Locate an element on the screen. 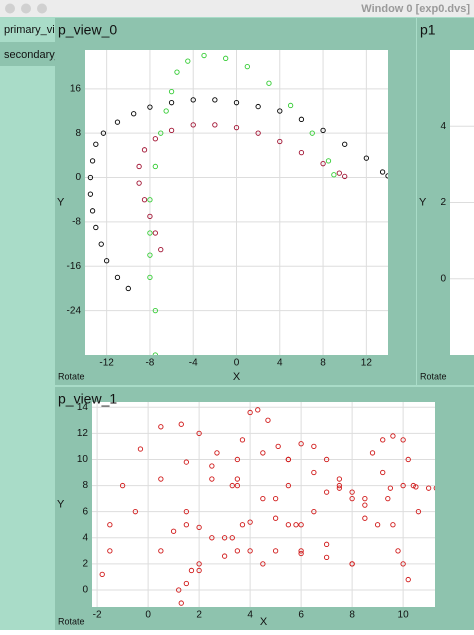  y-tick-label: 2 is located at coordinates (85, 564).